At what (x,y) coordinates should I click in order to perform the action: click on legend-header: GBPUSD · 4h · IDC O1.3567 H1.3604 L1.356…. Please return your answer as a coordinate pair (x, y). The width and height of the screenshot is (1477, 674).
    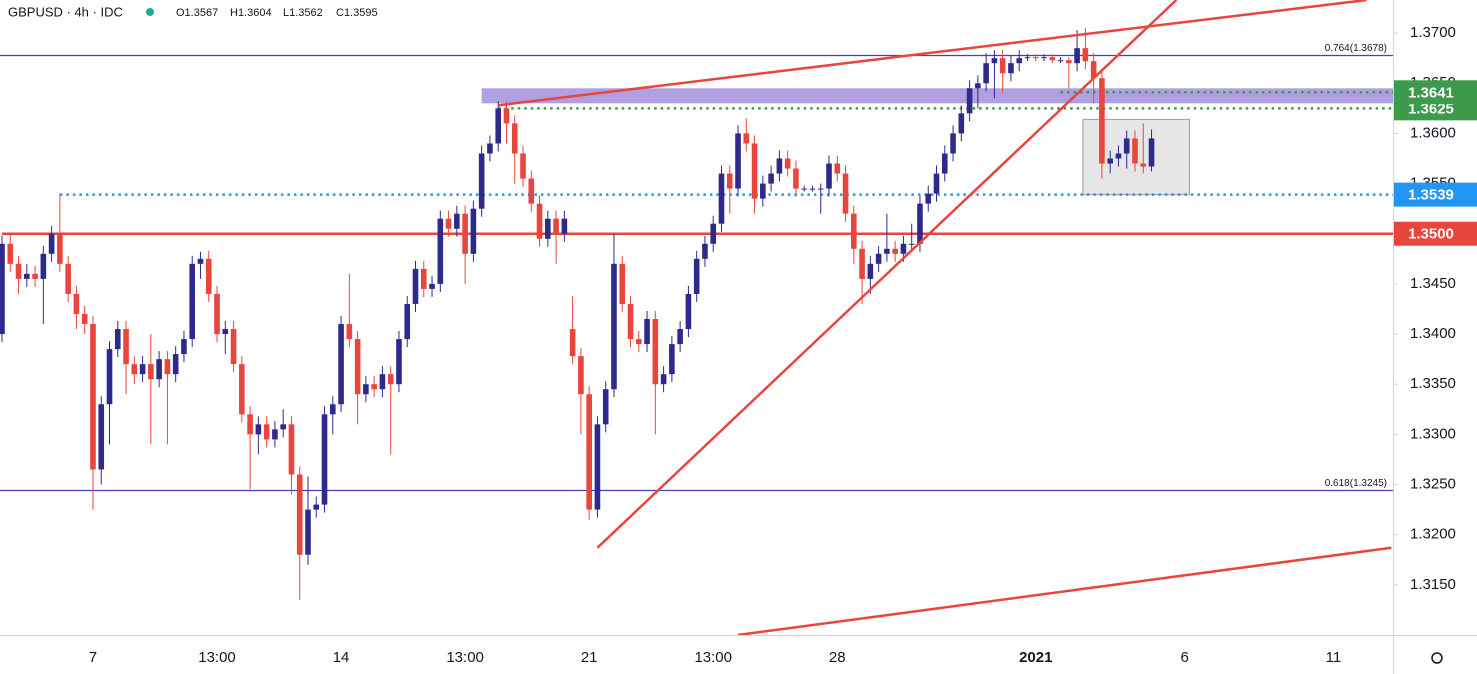
    Looking at the image, I should click on (193, 11).